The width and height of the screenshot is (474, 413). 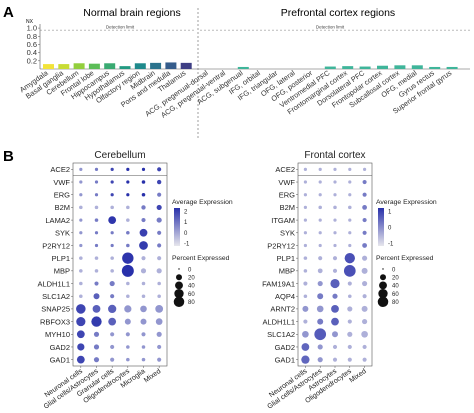 I want to click on threshold-label-right: Detection limit, so click(x=330, y=27).